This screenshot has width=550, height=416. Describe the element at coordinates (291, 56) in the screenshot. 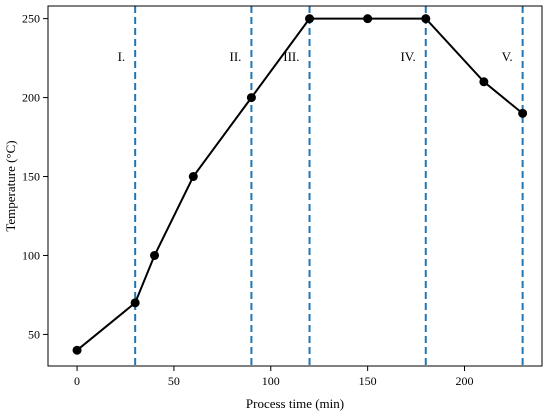

I see `phase-label-3: III.` at that location.